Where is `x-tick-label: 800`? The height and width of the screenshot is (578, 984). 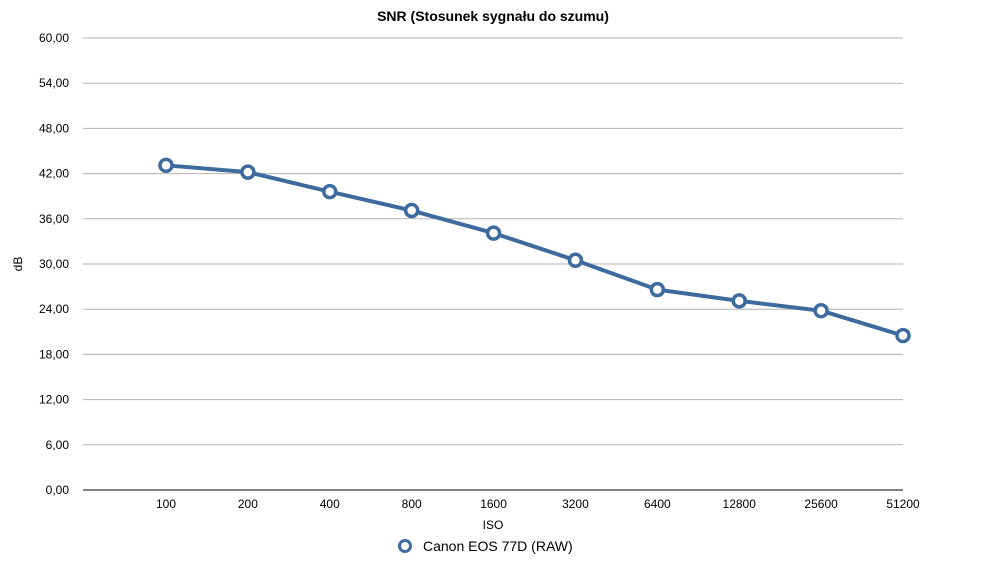 x-tick-label: 800 is located at coordinates (412, 504).